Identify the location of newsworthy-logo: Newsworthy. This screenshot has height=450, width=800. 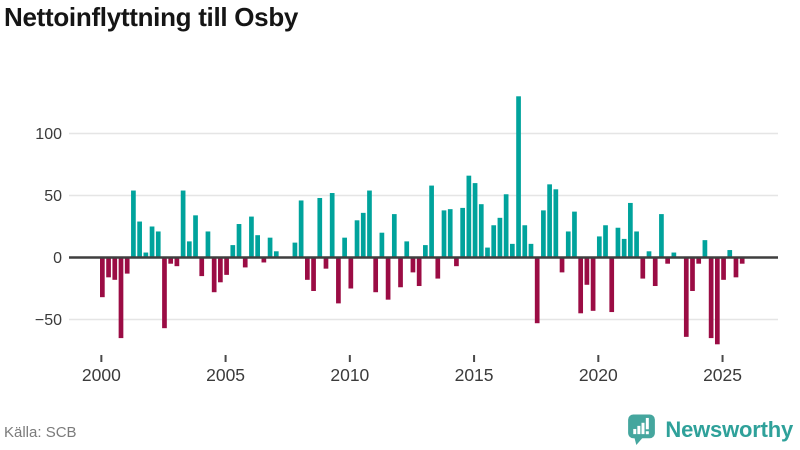
(709, 430).